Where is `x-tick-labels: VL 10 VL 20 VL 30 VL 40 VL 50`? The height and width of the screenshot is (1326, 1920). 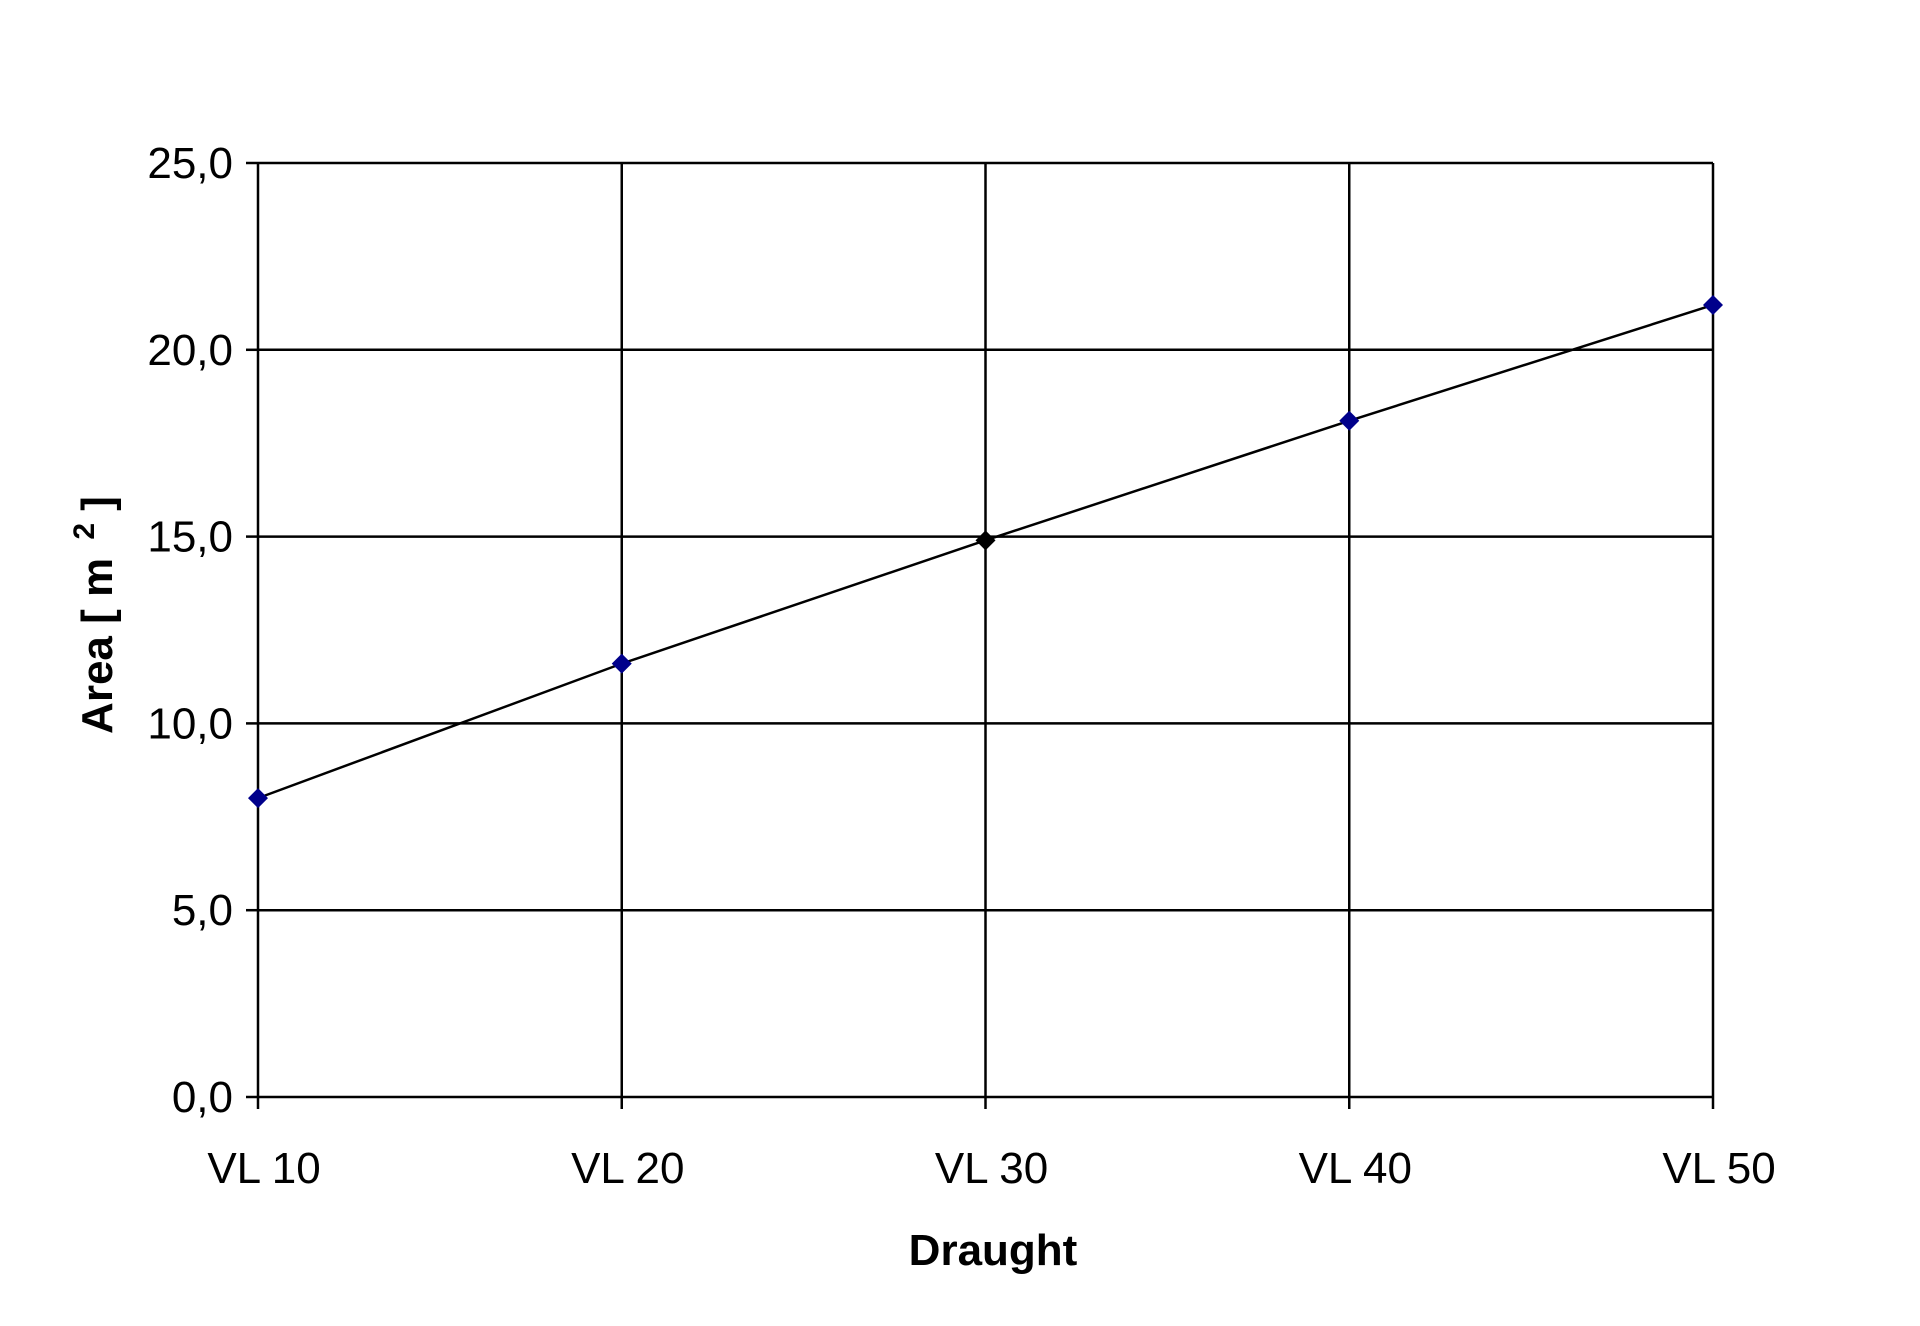
x-tick-labels: VL 10 VL 20 VL 30 VL 40 VL 50 is located at coordinates (991, 1168).